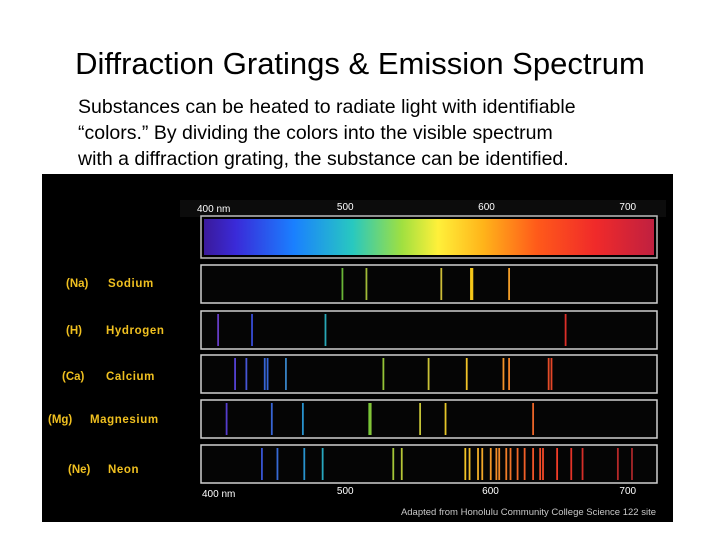  What do you see at coordinates (429, 330) in the screenshot?
I see `spectrum-strip-hydrogen` at bounding box center [429, 330].